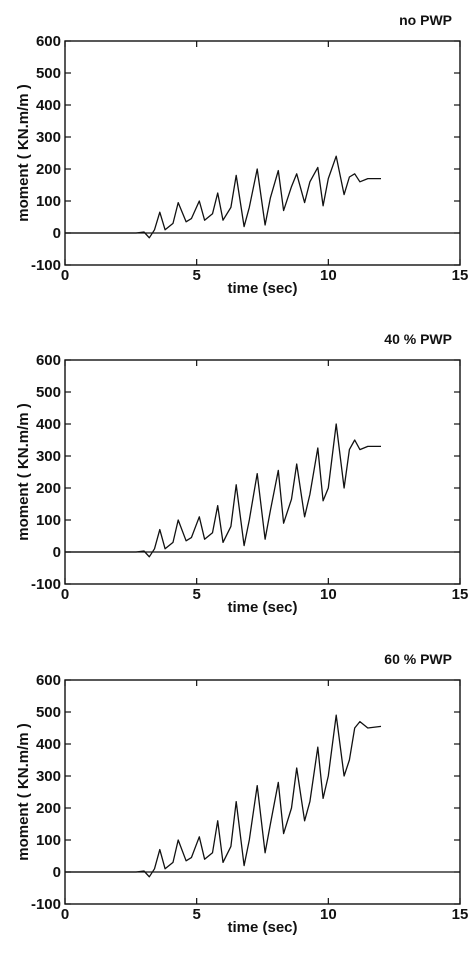 This screenshot has height=975, width=474. What do you see at coordinates (425, 20) in the screenshot?
I see `panel-title: no PWP` at bounding box center [425, 20].